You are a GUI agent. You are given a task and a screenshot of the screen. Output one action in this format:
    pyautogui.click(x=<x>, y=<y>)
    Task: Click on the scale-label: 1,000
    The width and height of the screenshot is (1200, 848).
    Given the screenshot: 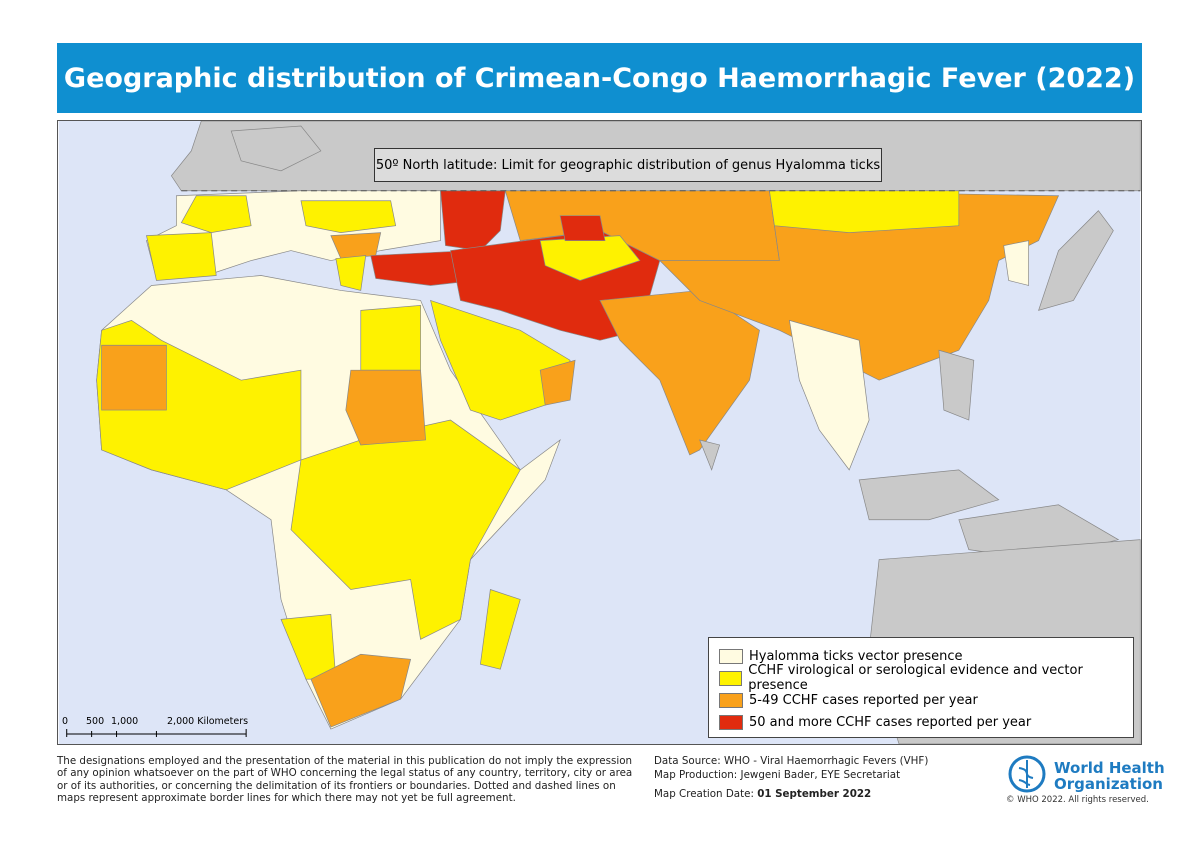 What is the action you would take?
    pyautogui.click(x=125, y=721)
    